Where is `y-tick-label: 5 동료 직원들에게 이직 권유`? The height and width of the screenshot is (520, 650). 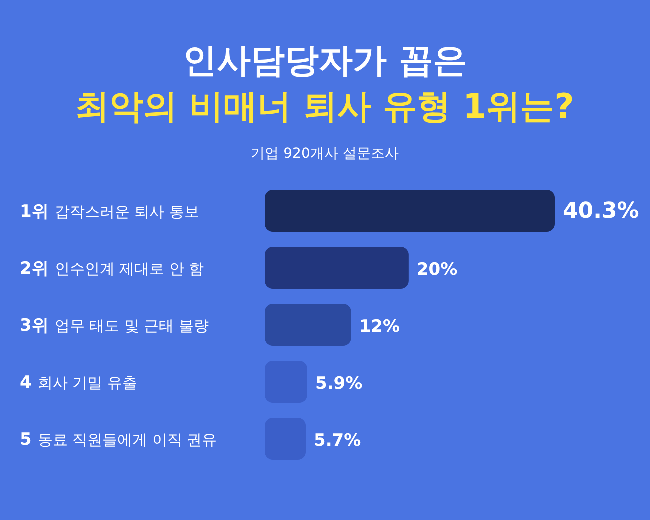
y-tick-label: 5 동료 직원들에게 이직 권유 is located at coordinates (119, 440).